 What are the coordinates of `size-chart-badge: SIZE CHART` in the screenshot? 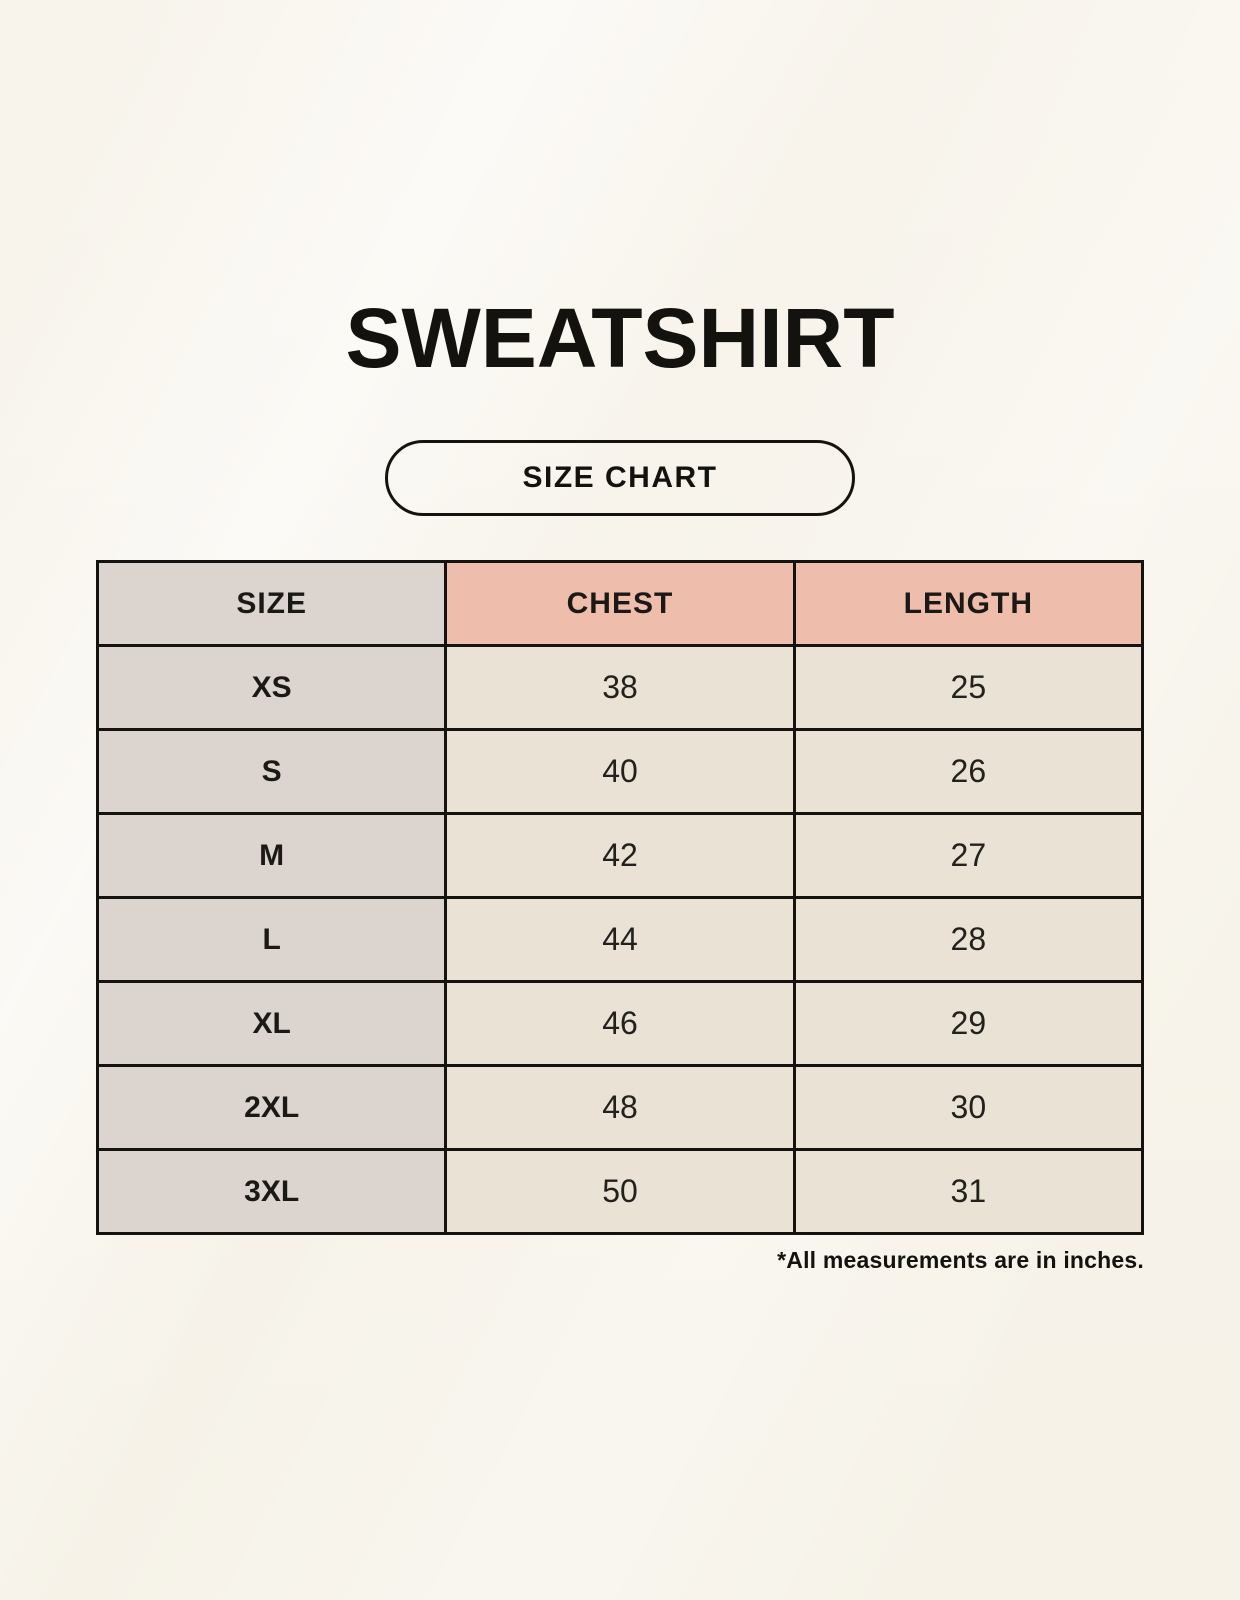 It's located at (620, 478).